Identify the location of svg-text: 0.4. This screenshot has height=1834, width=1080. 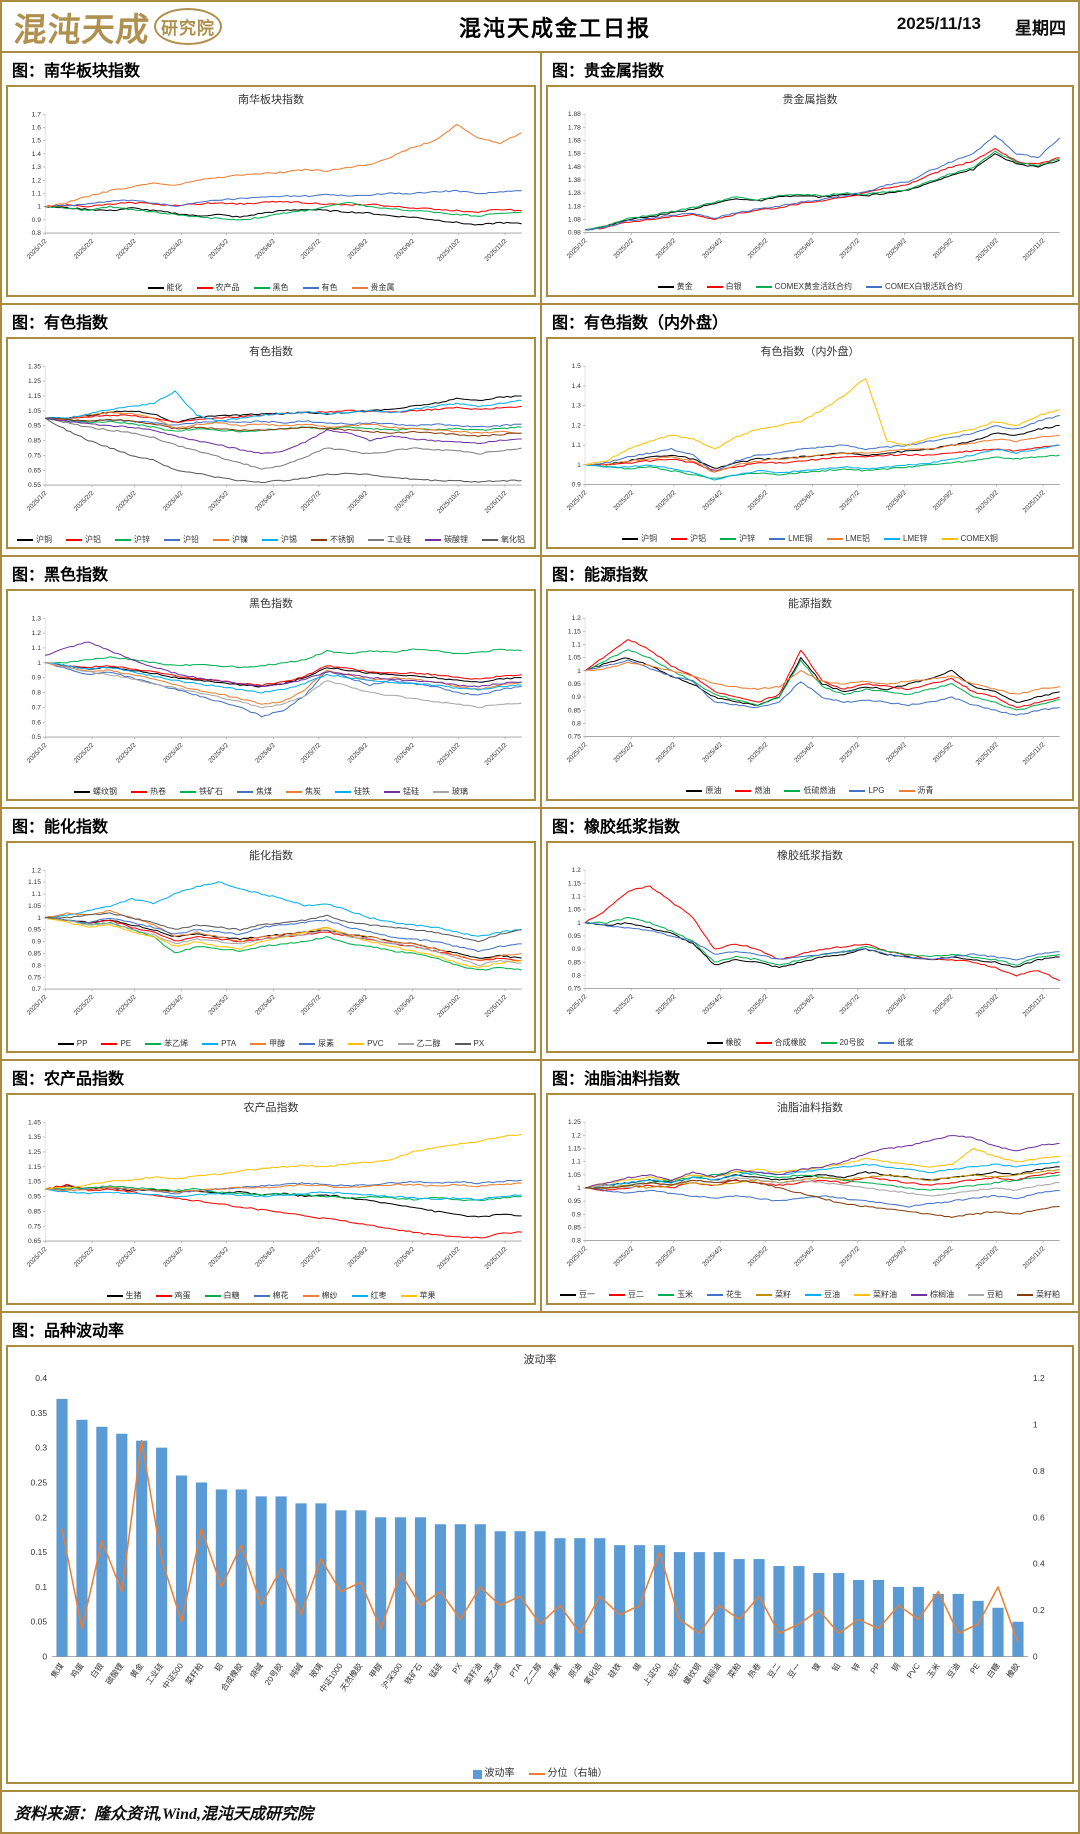
(1039, 1564).